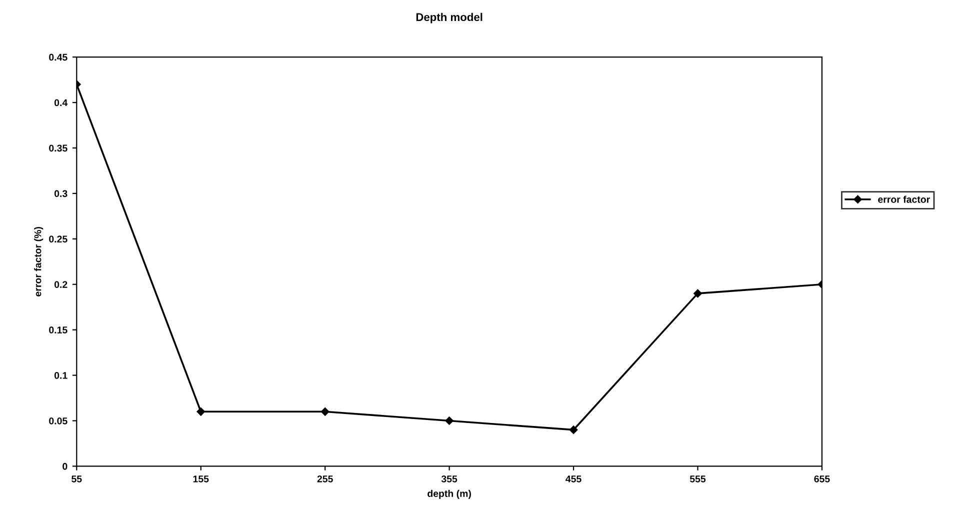  Describe the element at coordinates (39, 261) in the screenshot. I see `y-axis-title: error factor (%)` at that location.